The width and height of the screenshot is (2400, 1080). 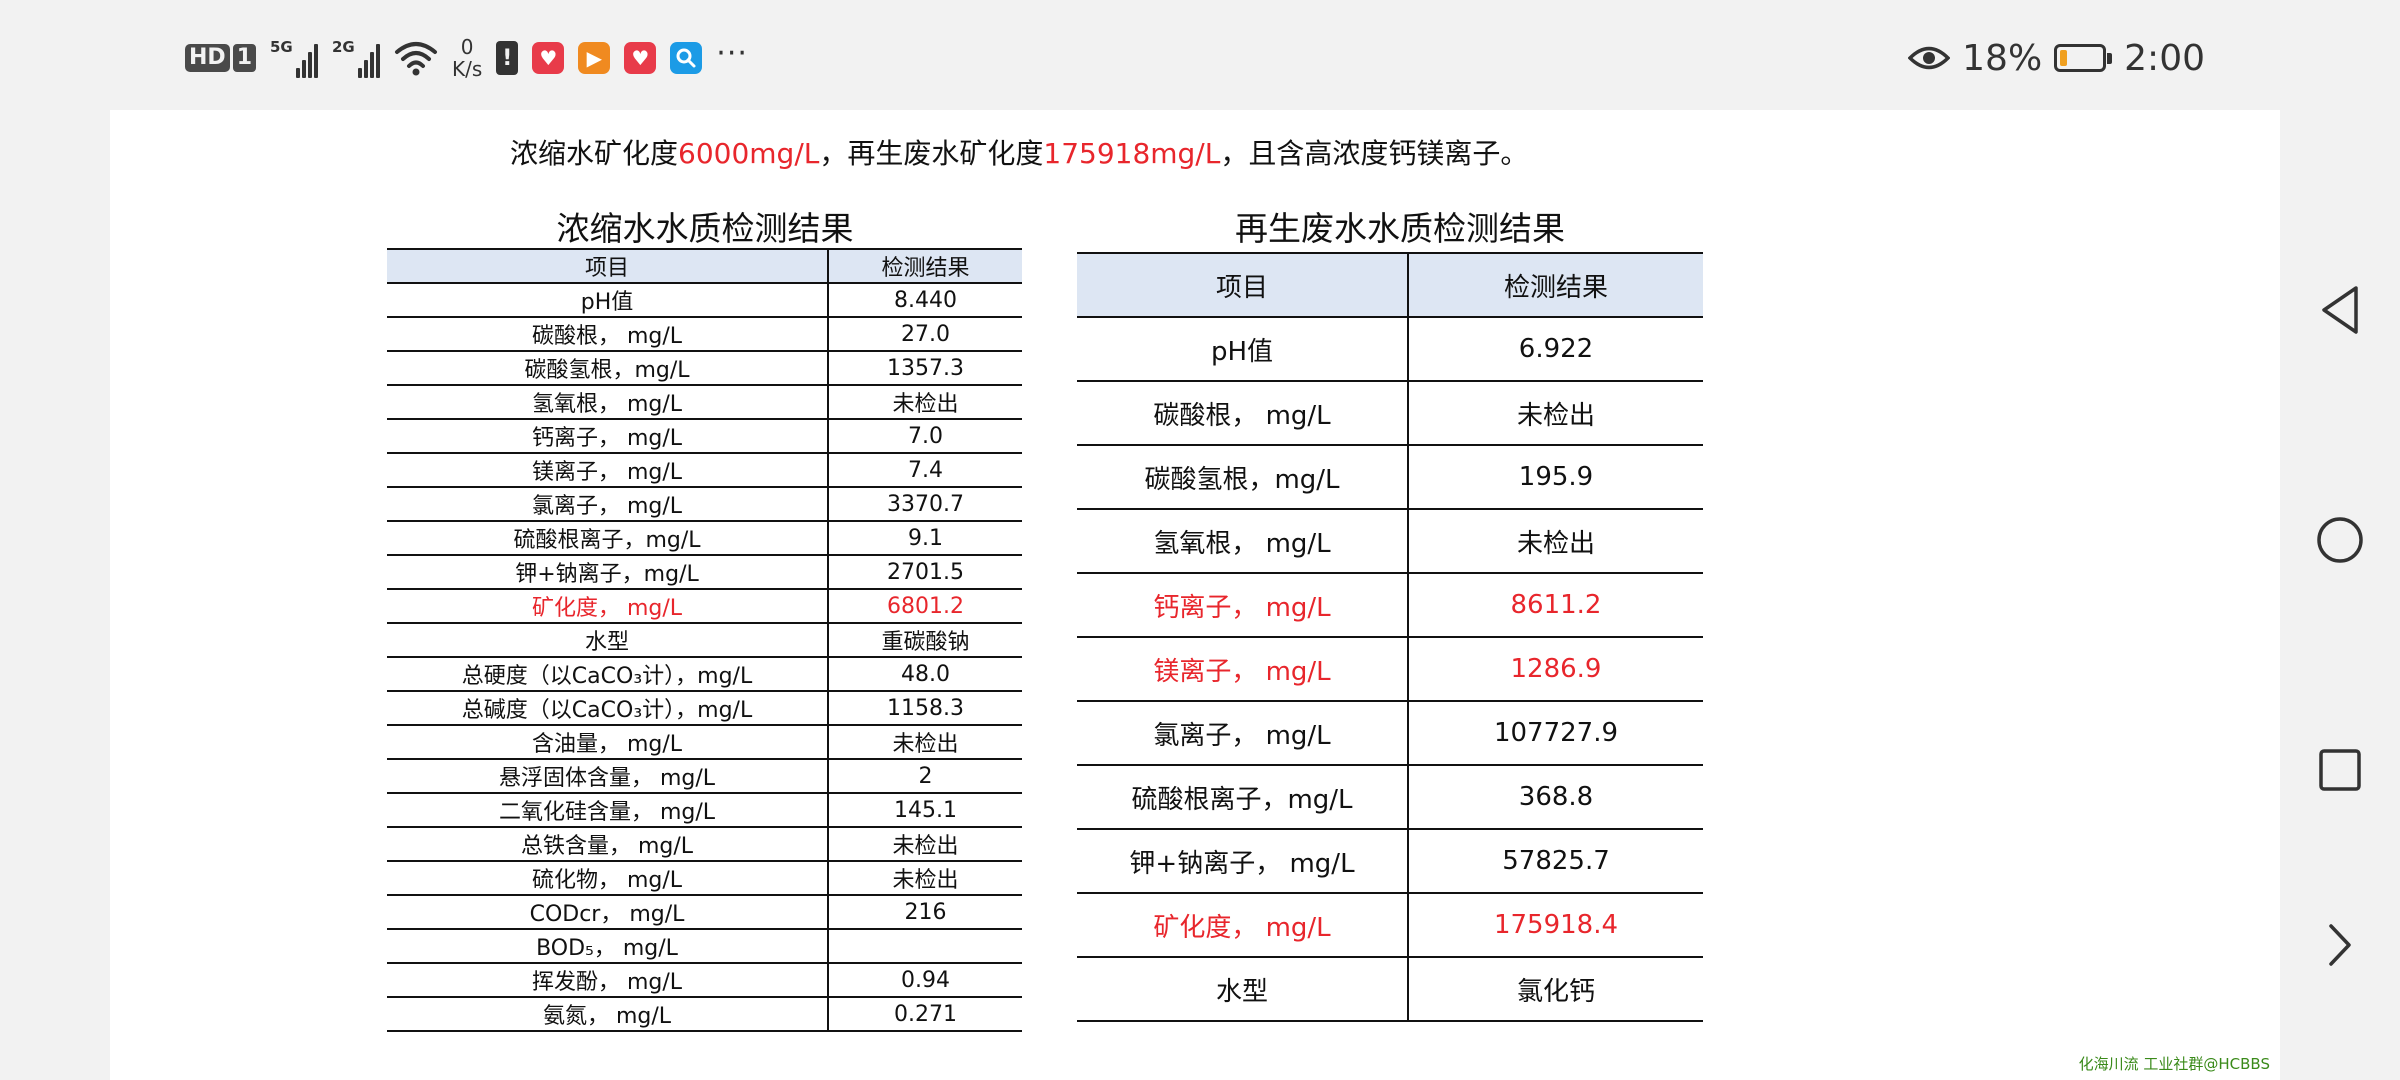 What do you see at coordinates (1243, 477) in the screenshot?
I see `table2-item-cell: 碳酸氢根，mg/L` at bounding box center [1243, 477].